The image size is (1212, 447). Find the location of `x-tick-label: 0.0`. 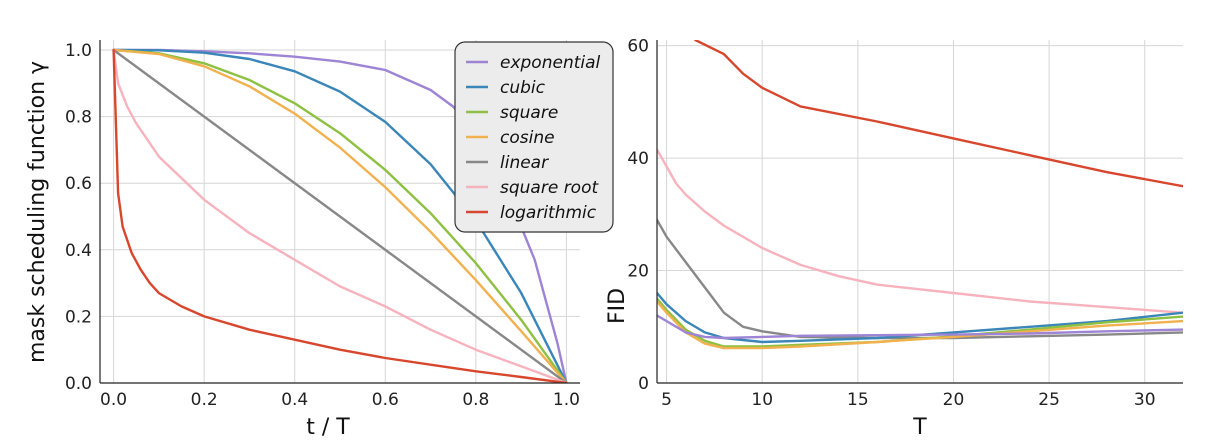

x-tick-label: 0.0 is located at coordinates (113, 400).